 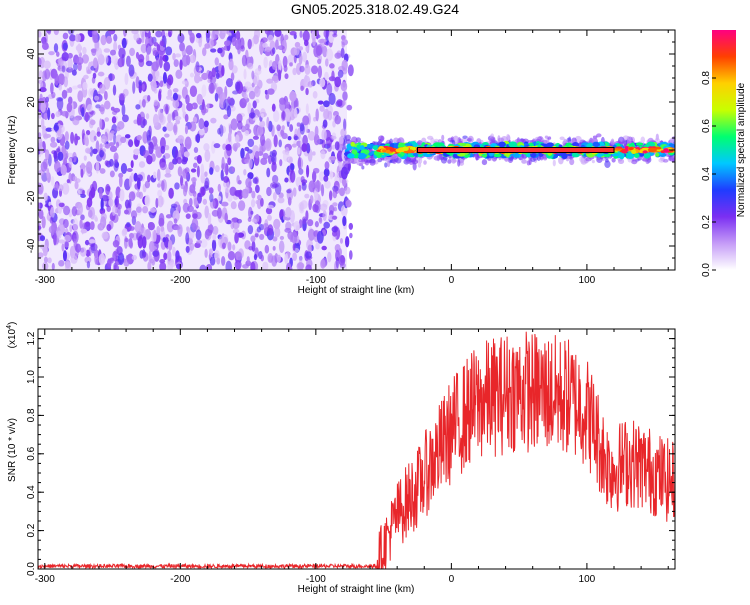 I want to click on colorbar-tick-label: 0.0, so click(x=706, y=270).